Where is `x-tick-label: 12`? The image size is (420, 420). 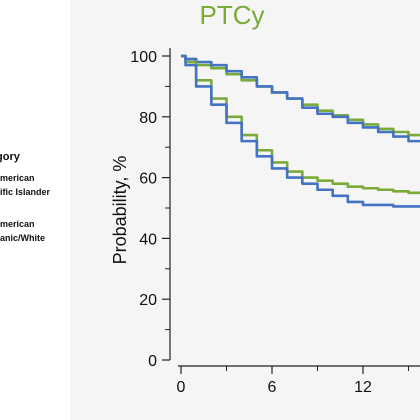 x-tick-label: 12 is located at coordinates (363, 387).